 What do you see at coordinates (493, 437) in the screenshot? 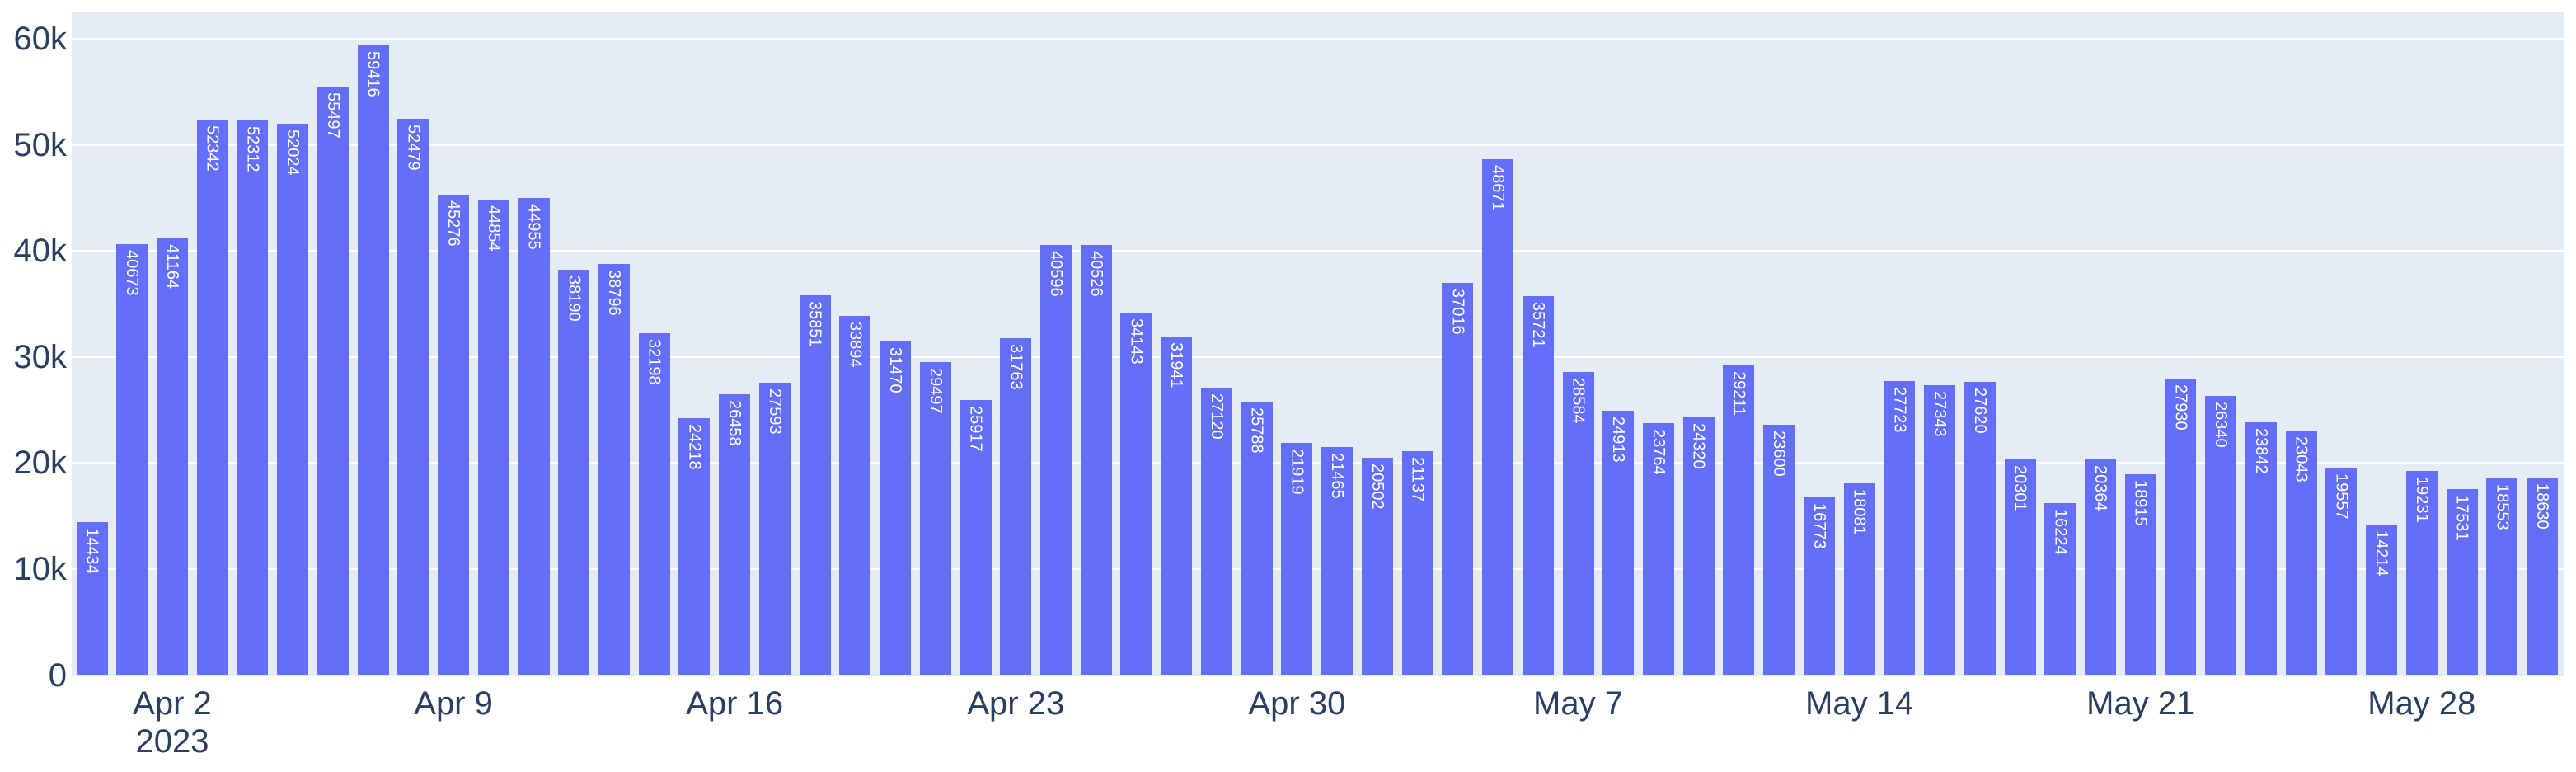
I see `bar: 44854` at bounding box center [493, 437].